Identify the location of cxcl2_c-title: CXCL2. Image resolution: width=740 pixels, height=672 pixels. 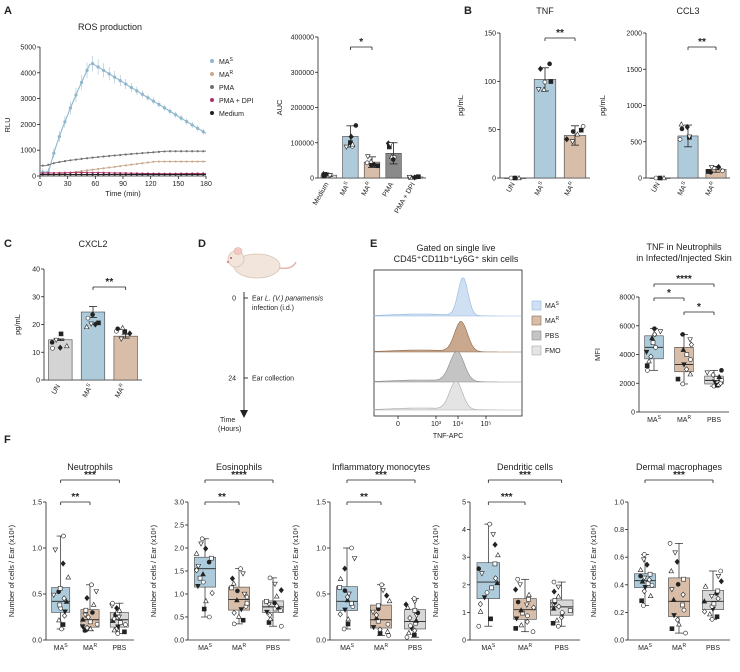
(92, 244).